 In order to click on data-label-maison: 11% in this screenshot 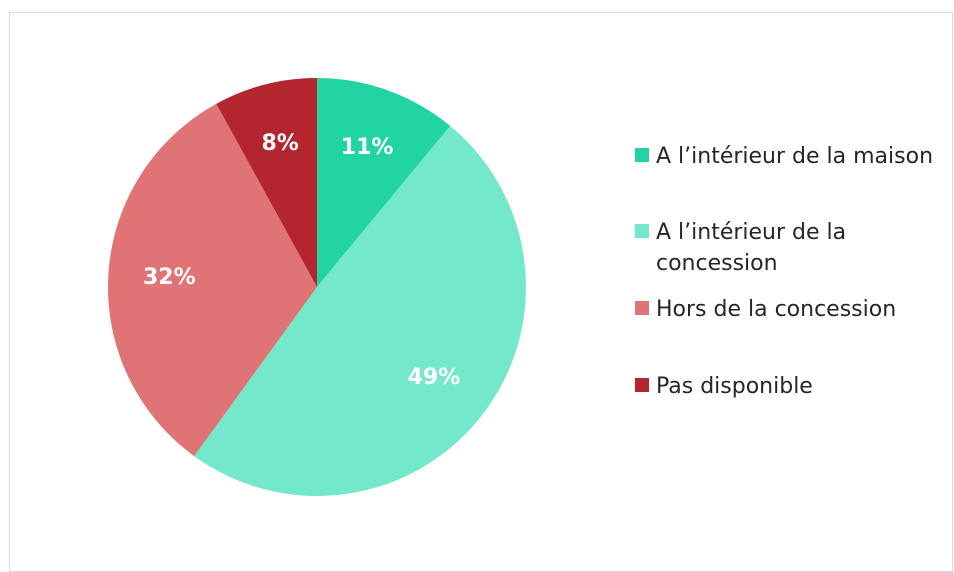, I will do `click(367, 147)`.